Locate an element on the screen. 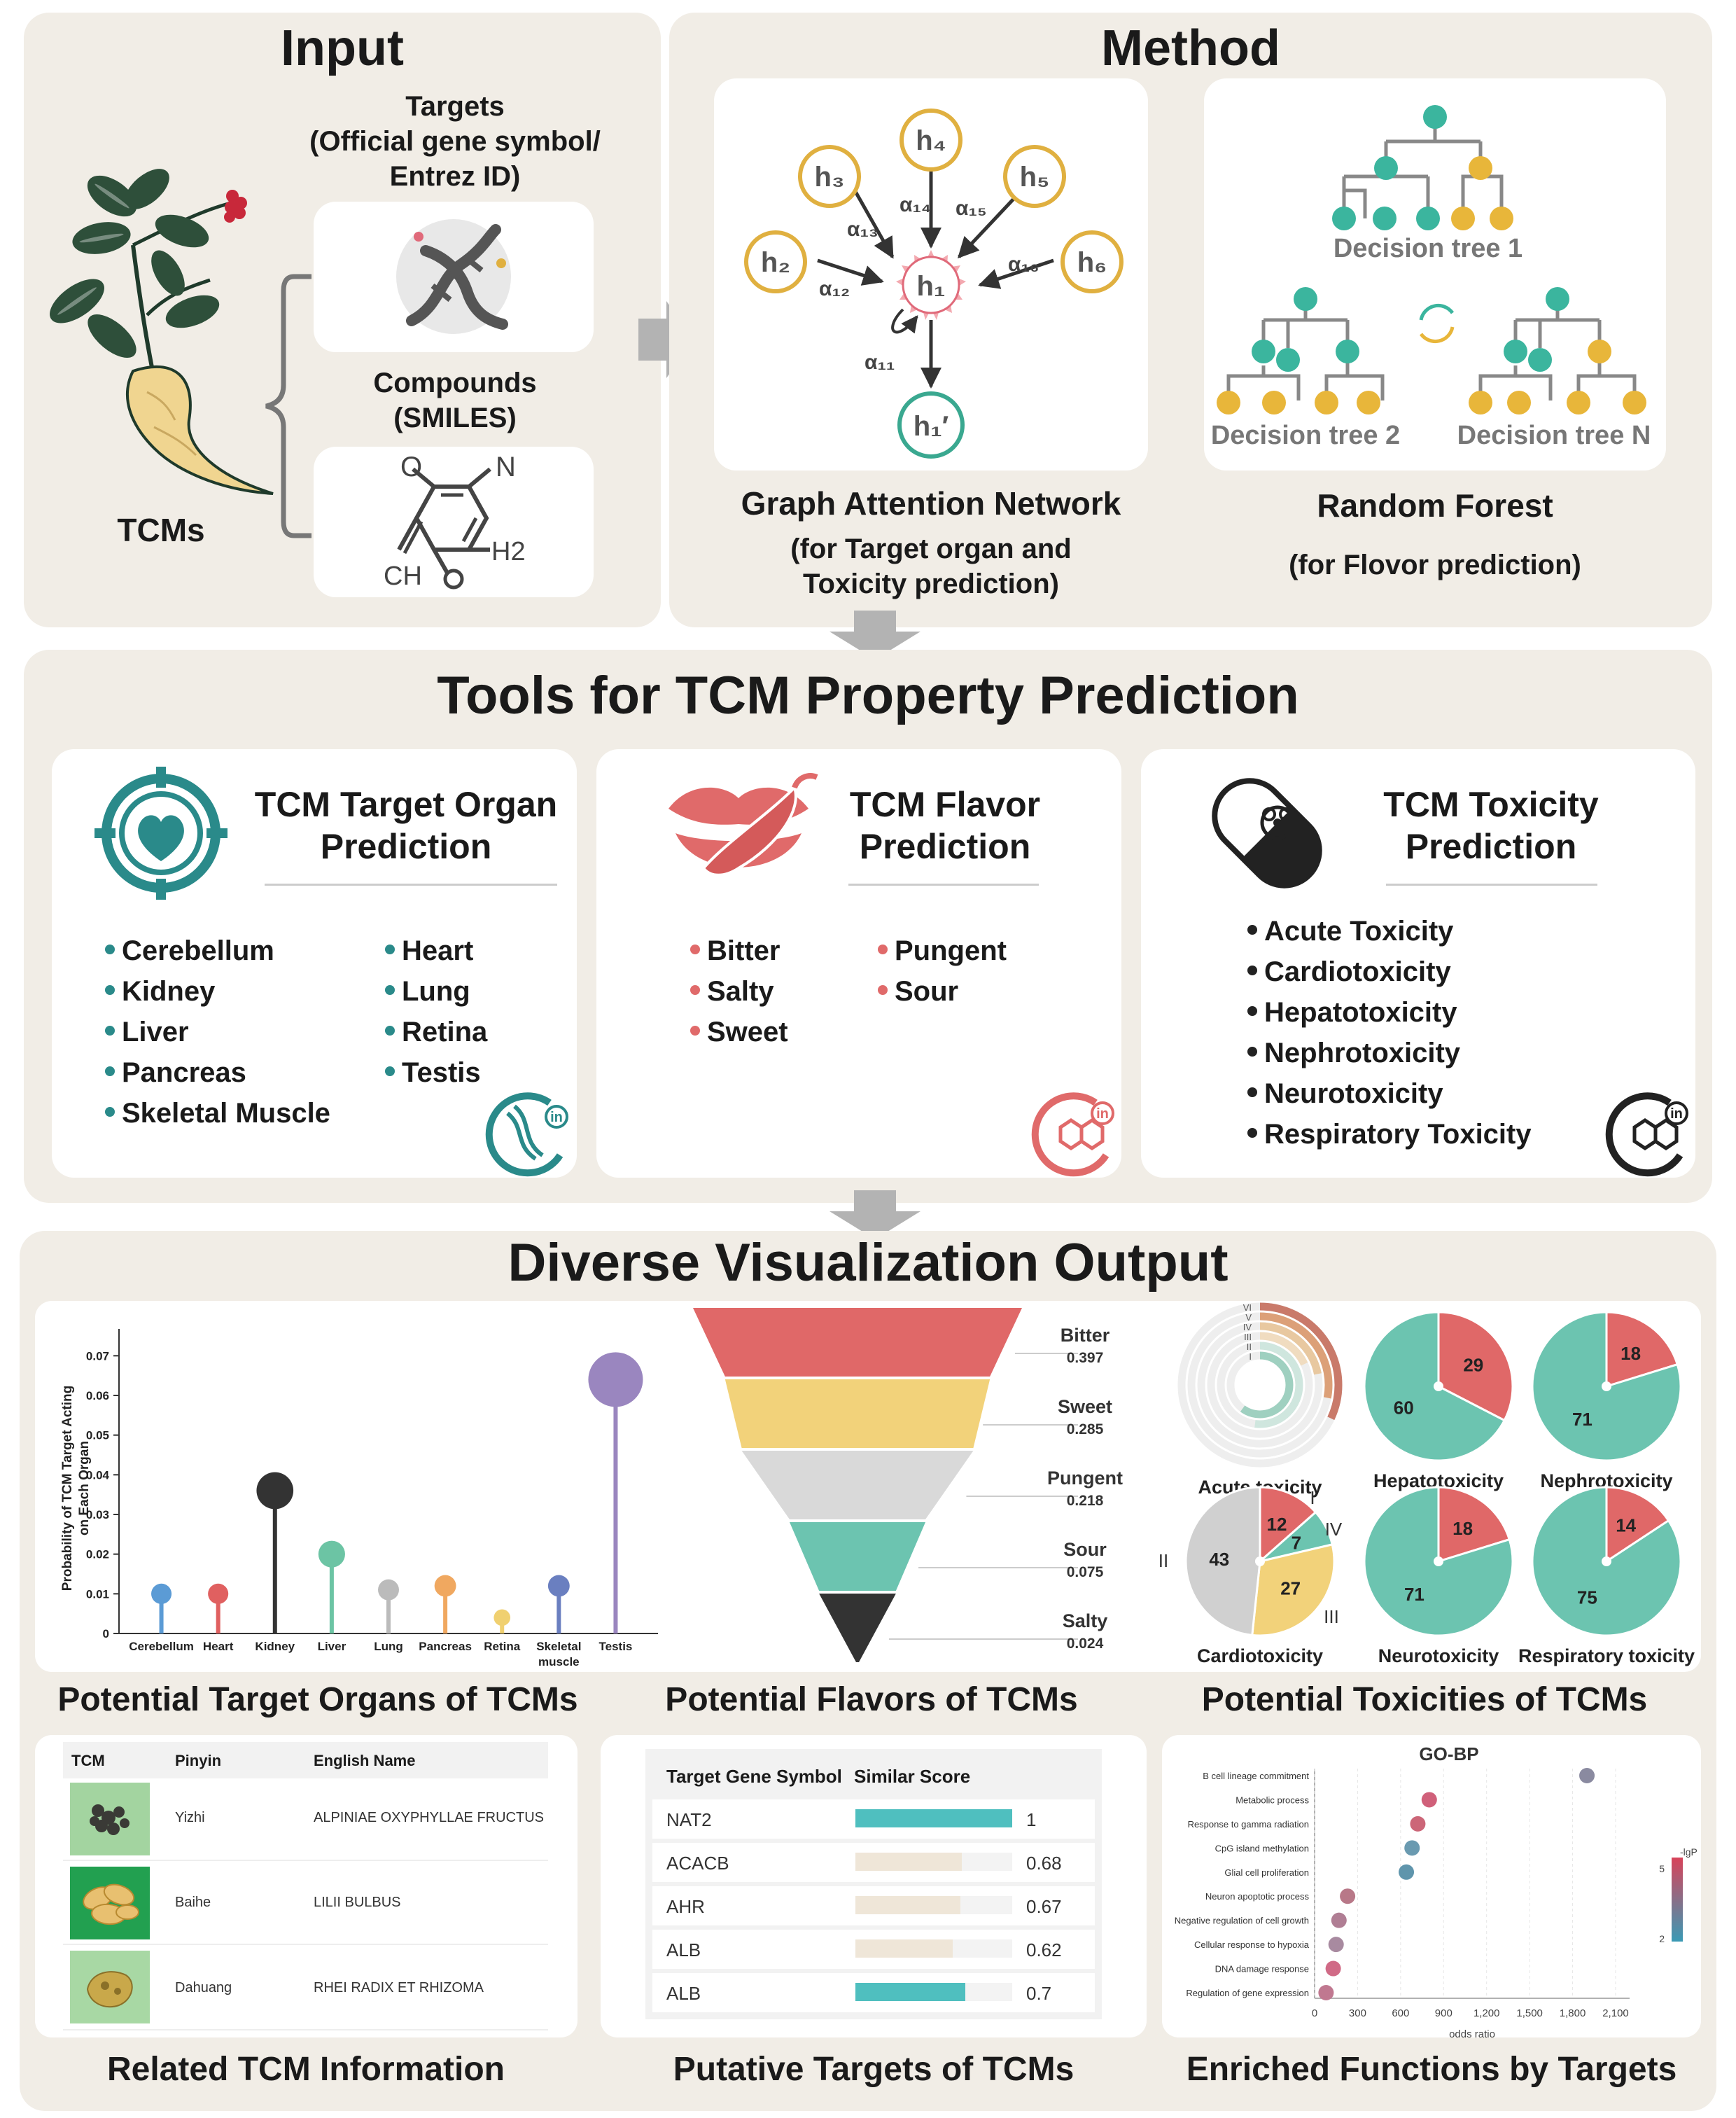 The image size is (1736, 2118). radial-category-label: V is located at coordinates (1248, 1317).